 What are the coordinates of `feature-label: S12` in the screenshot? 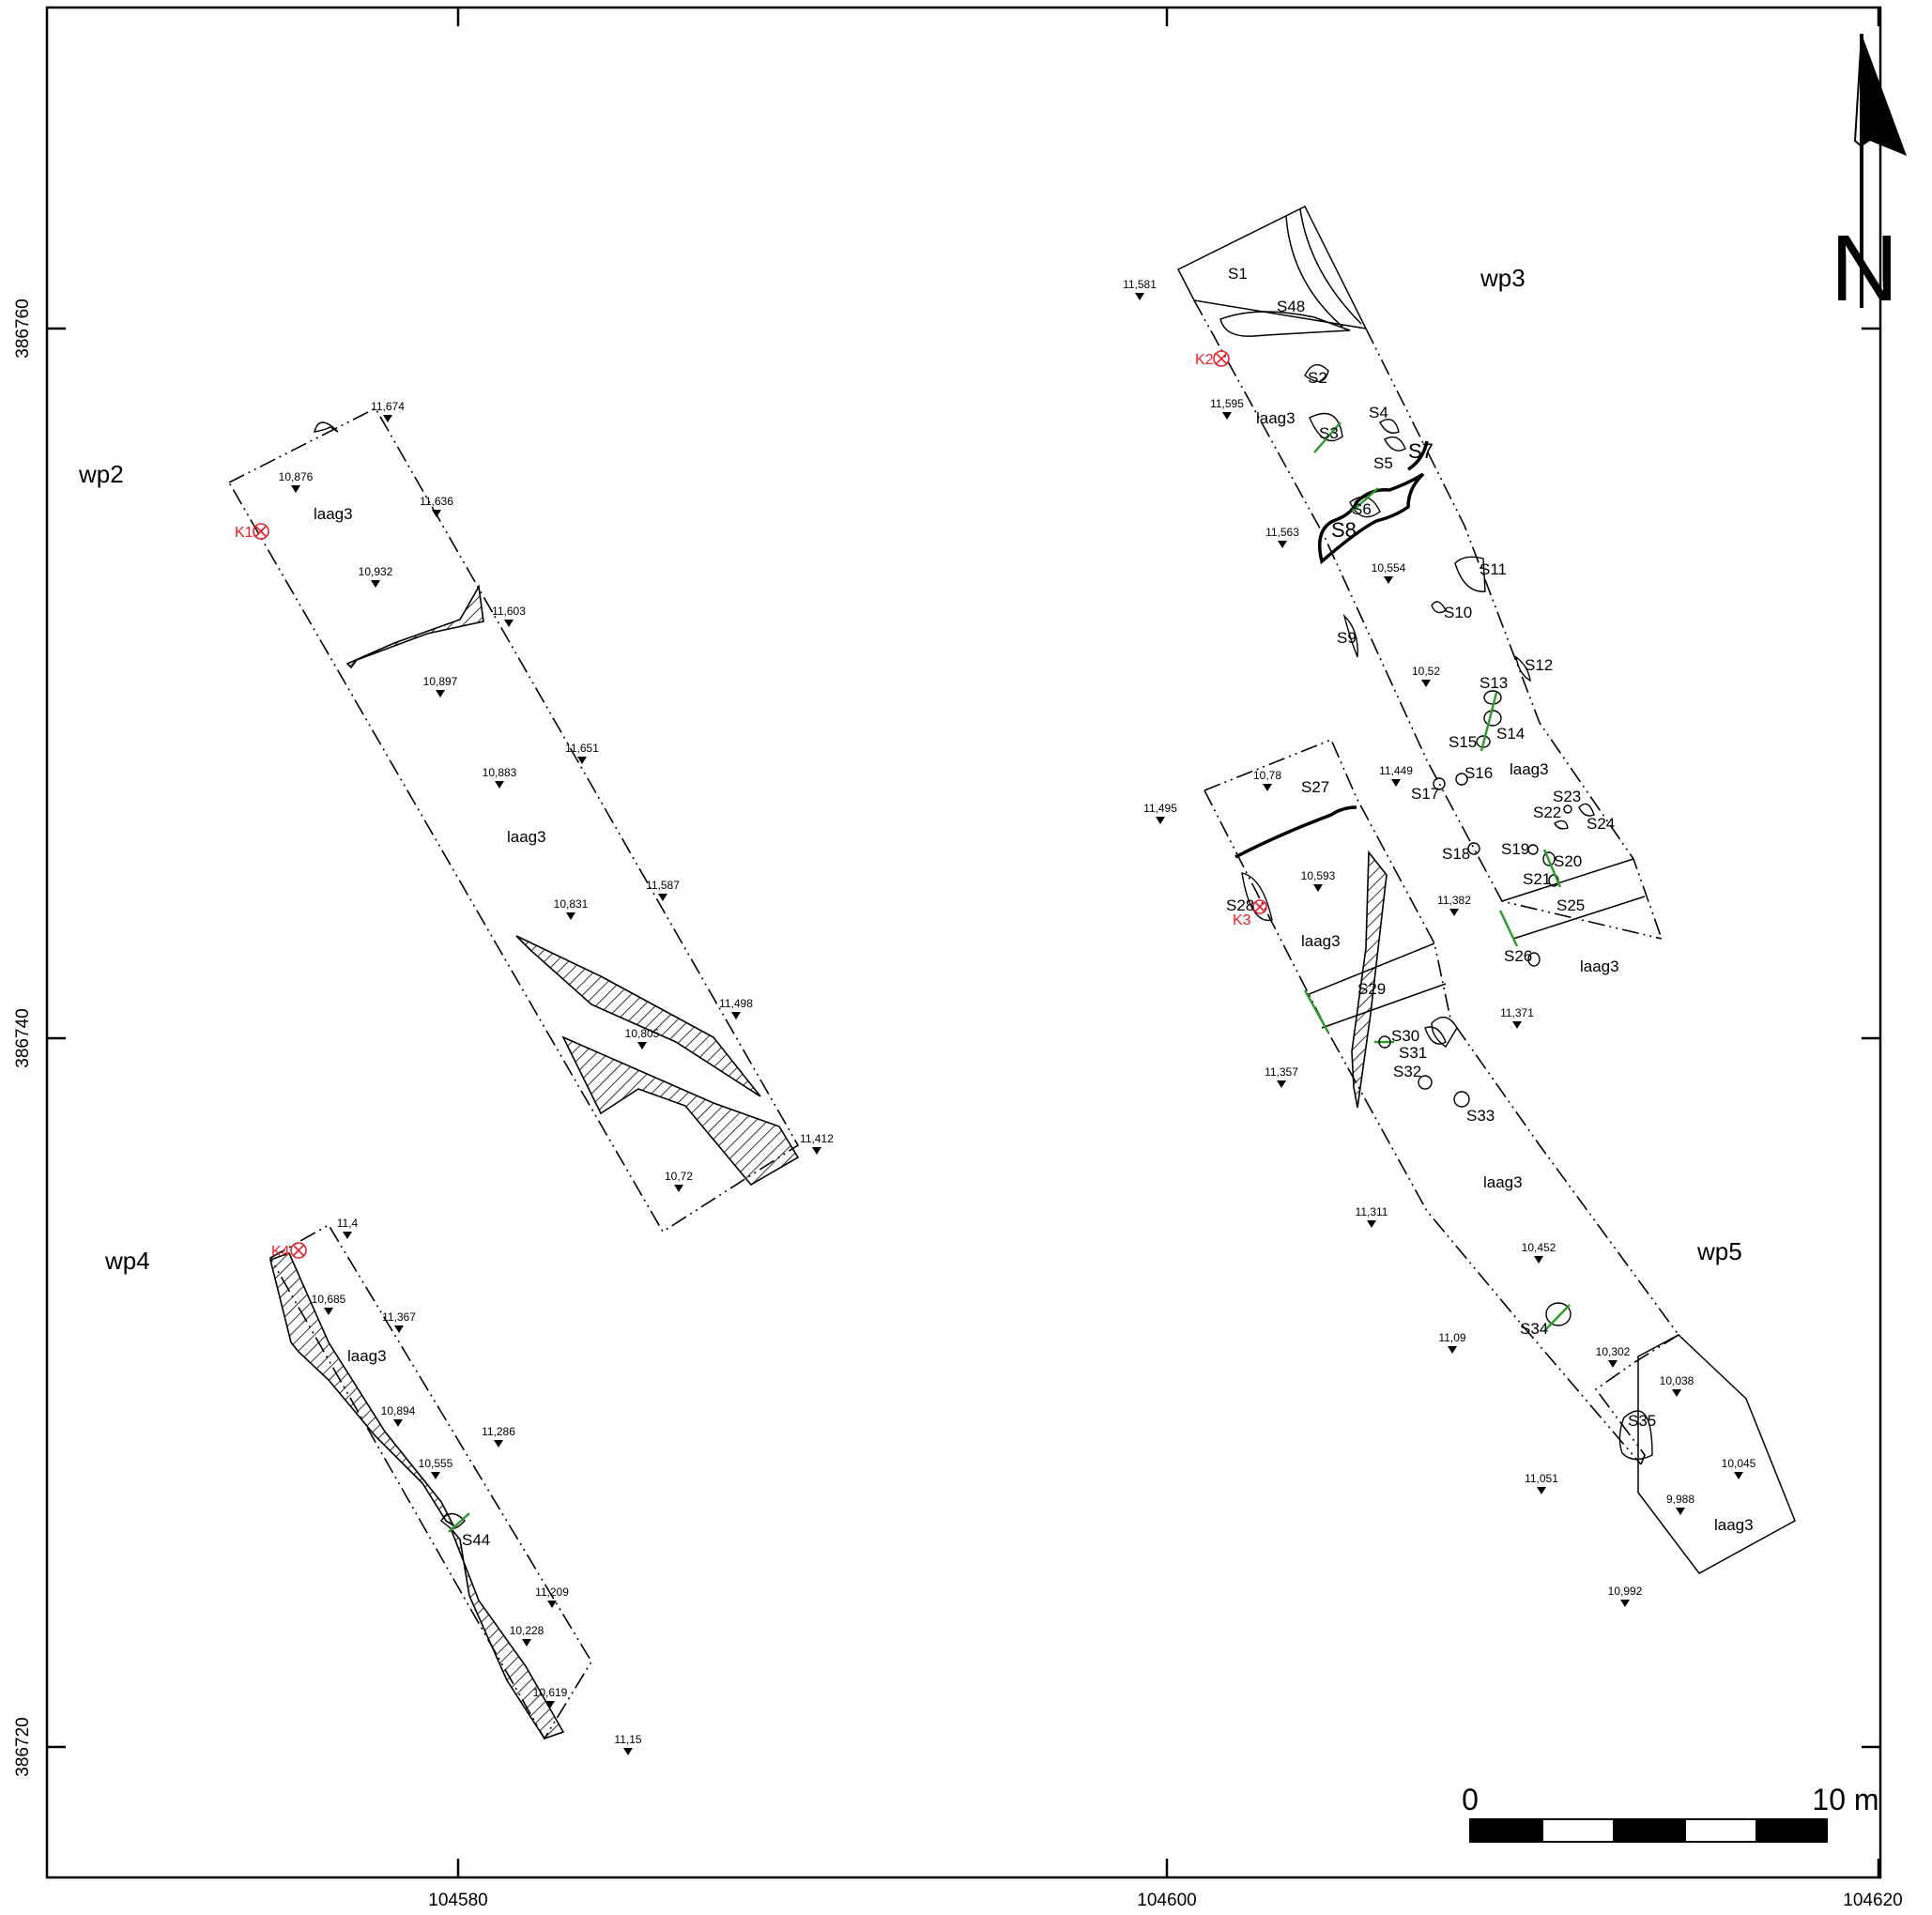 It's located at (1539, 665).